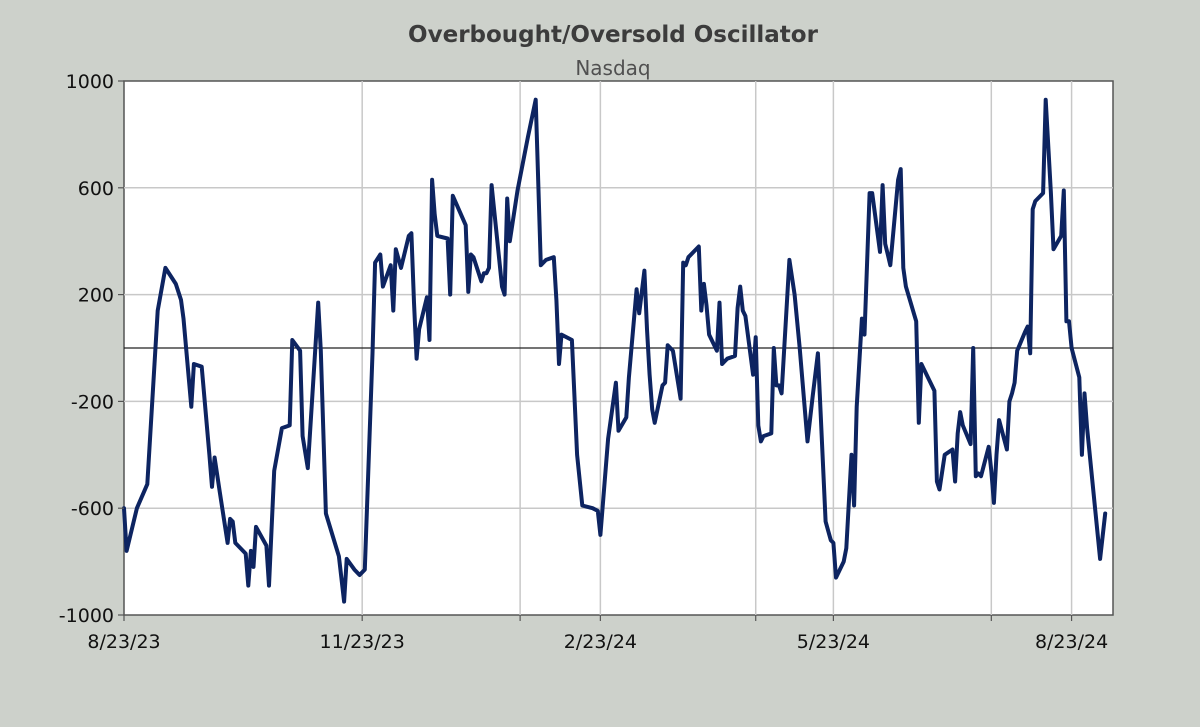 Image resolution: width=1200 pixels, height=727 pixels. I want to click on x-tick-label: 2/23/24, so click(600, 642).